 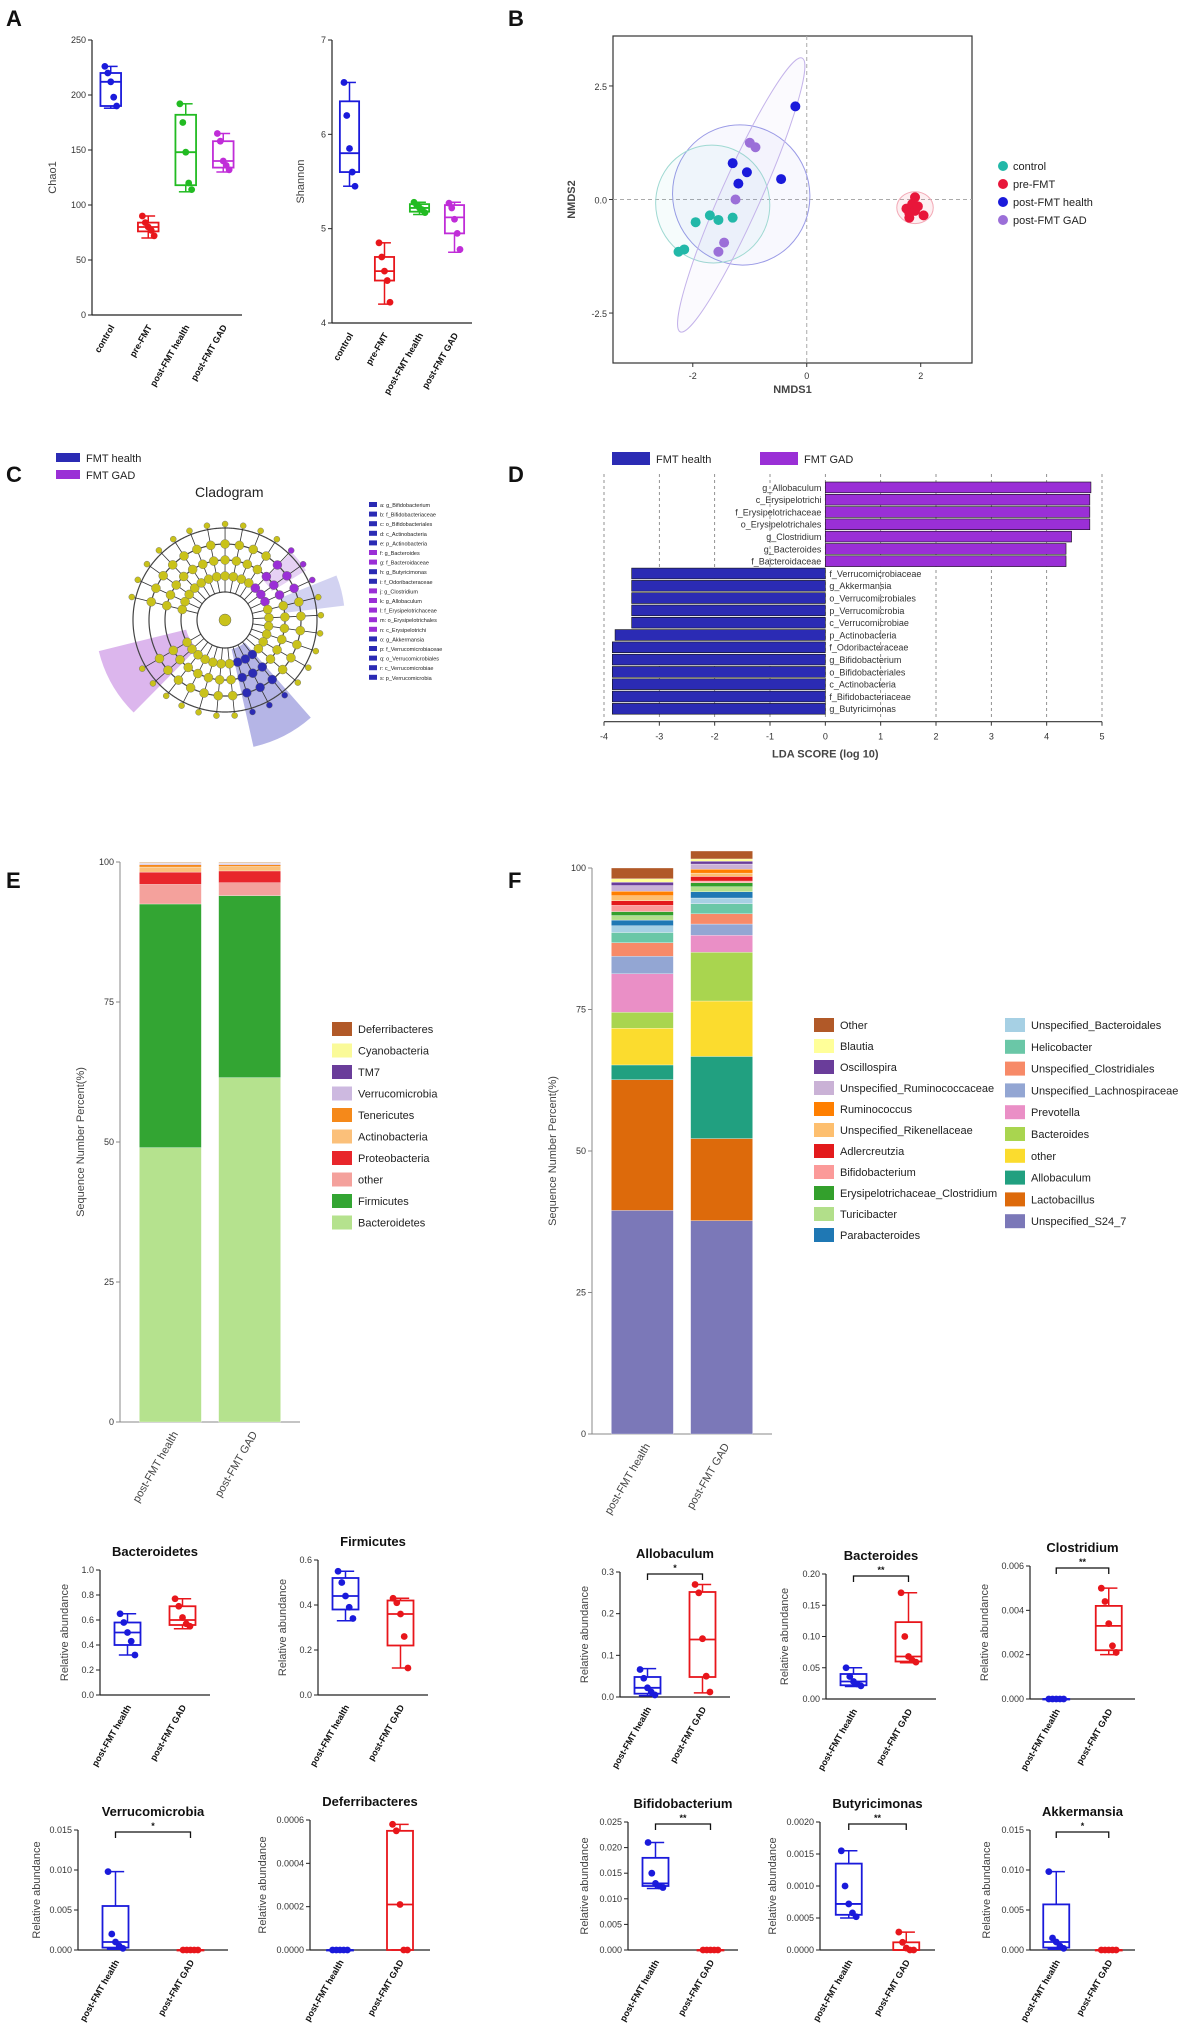 I want to click on y-tick-label: 0.0000, so click(x=800, y=1950).